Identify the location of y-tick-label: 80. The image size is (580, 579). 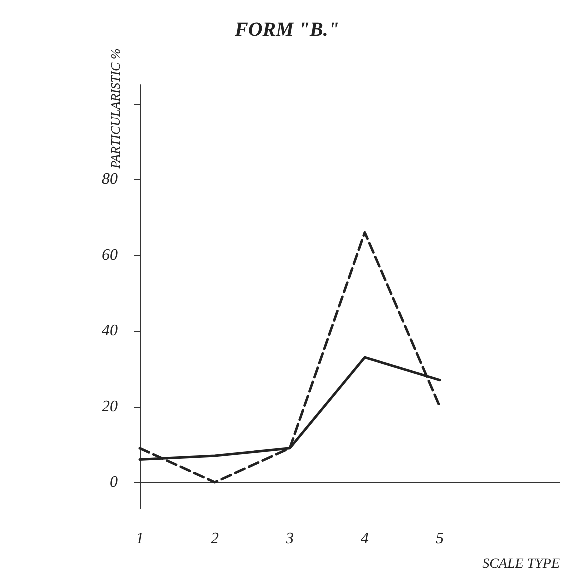
(110, 179).